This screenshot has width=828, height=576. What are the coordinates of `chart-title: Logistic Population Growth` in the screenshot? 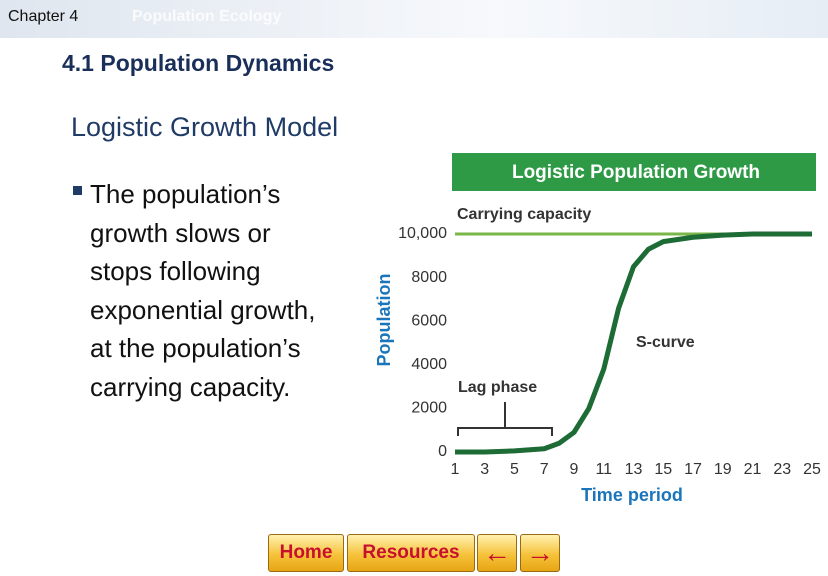 It's located at (636, 172).